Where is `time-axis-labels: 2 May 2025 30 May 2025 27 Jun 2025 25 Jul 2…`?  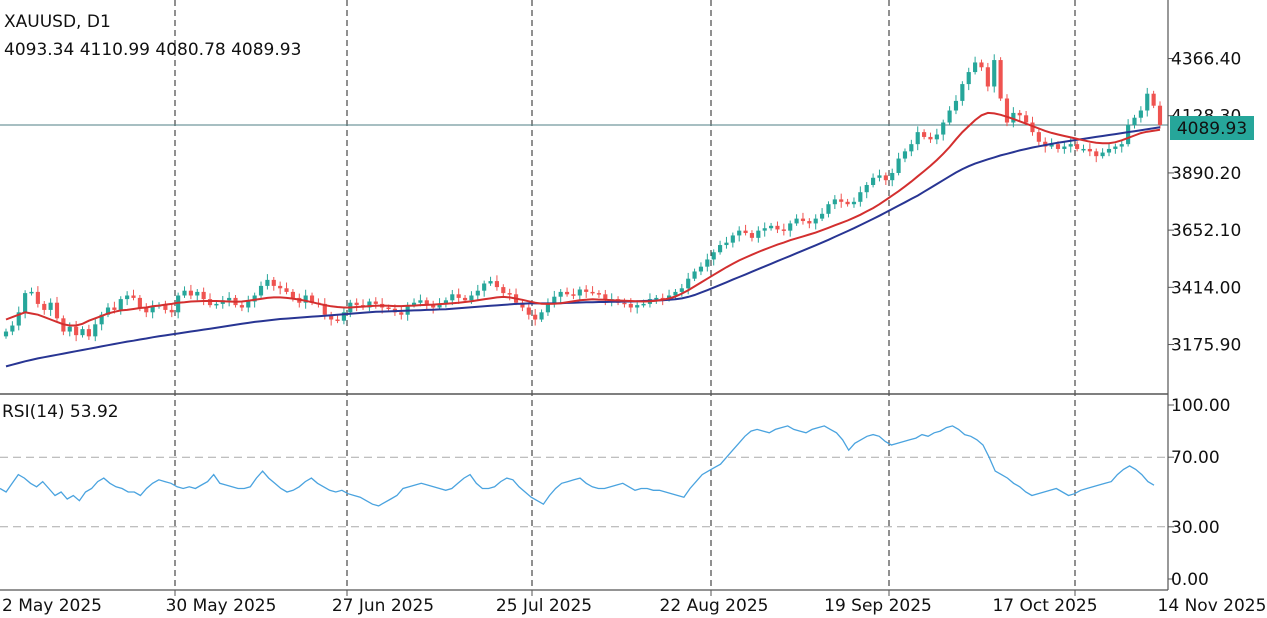
time-axis-labels: 2 May 2025 30 May 2025 27 Jun 2025 25 Jul 2… is located at coordinates (634, 603).